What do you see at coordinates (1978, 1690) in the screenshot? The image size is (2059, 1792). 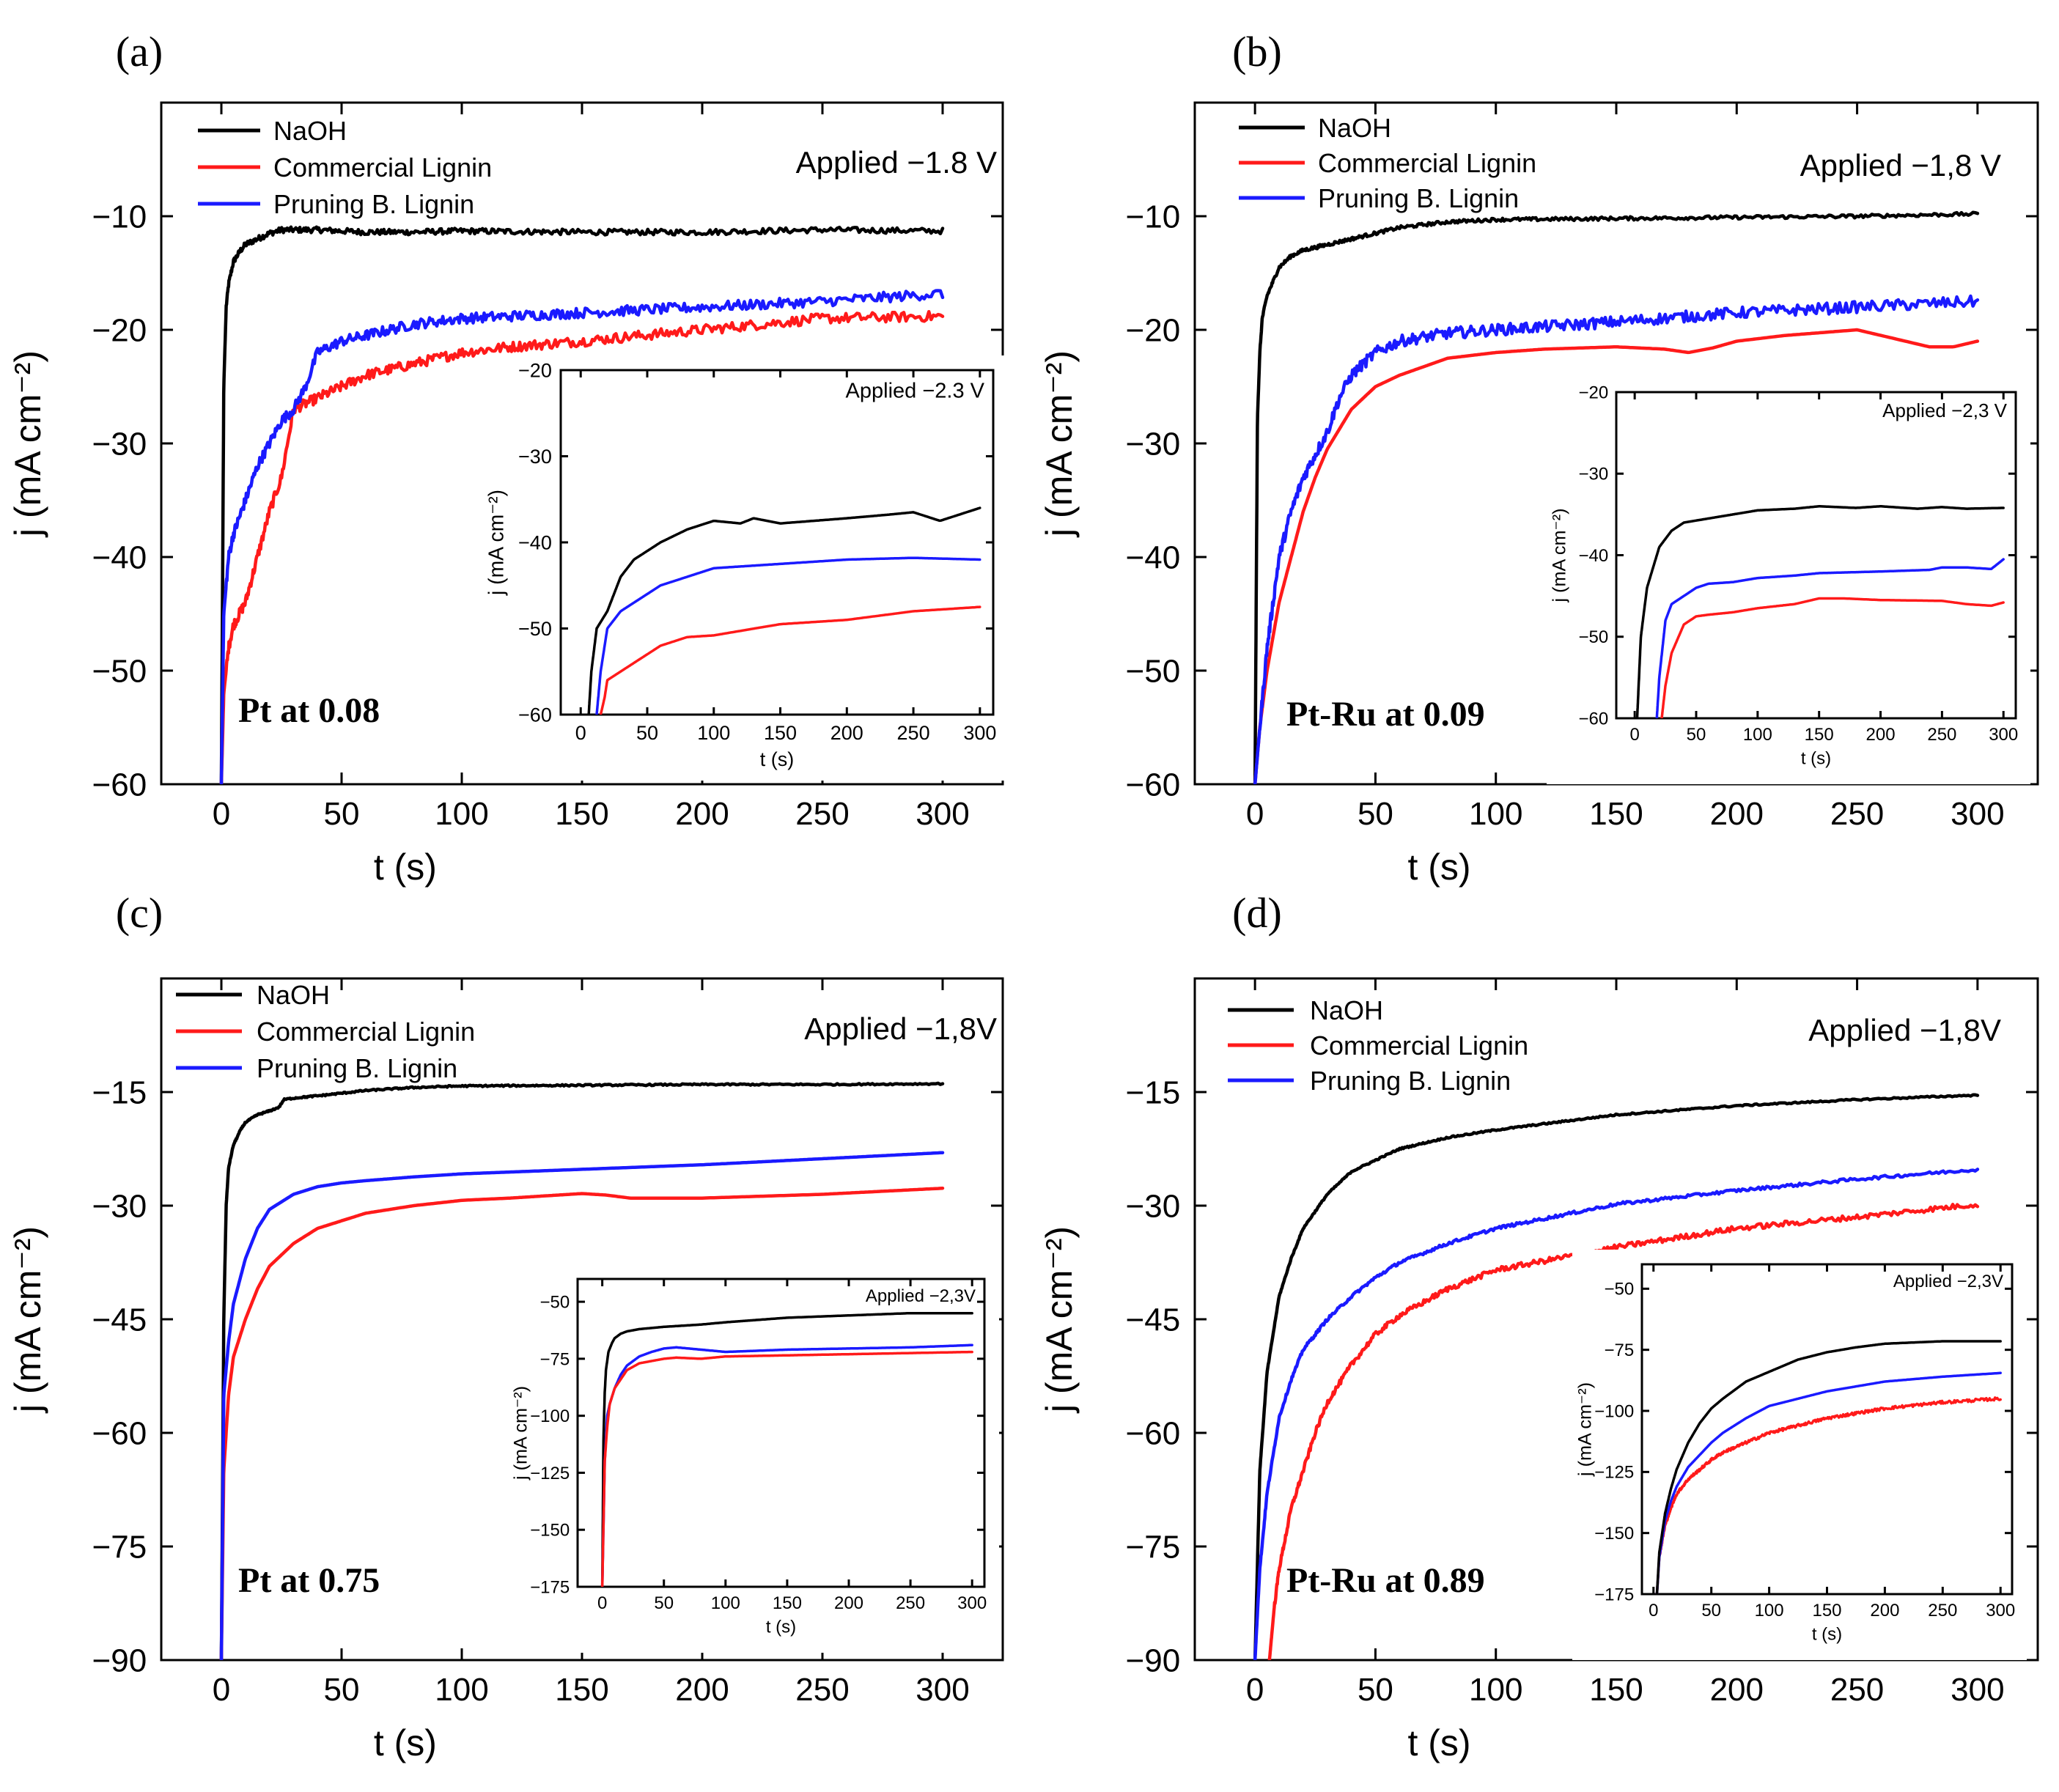 I see `panel-d-x-tick-label: 300` at bounding box center [1978, 1690].